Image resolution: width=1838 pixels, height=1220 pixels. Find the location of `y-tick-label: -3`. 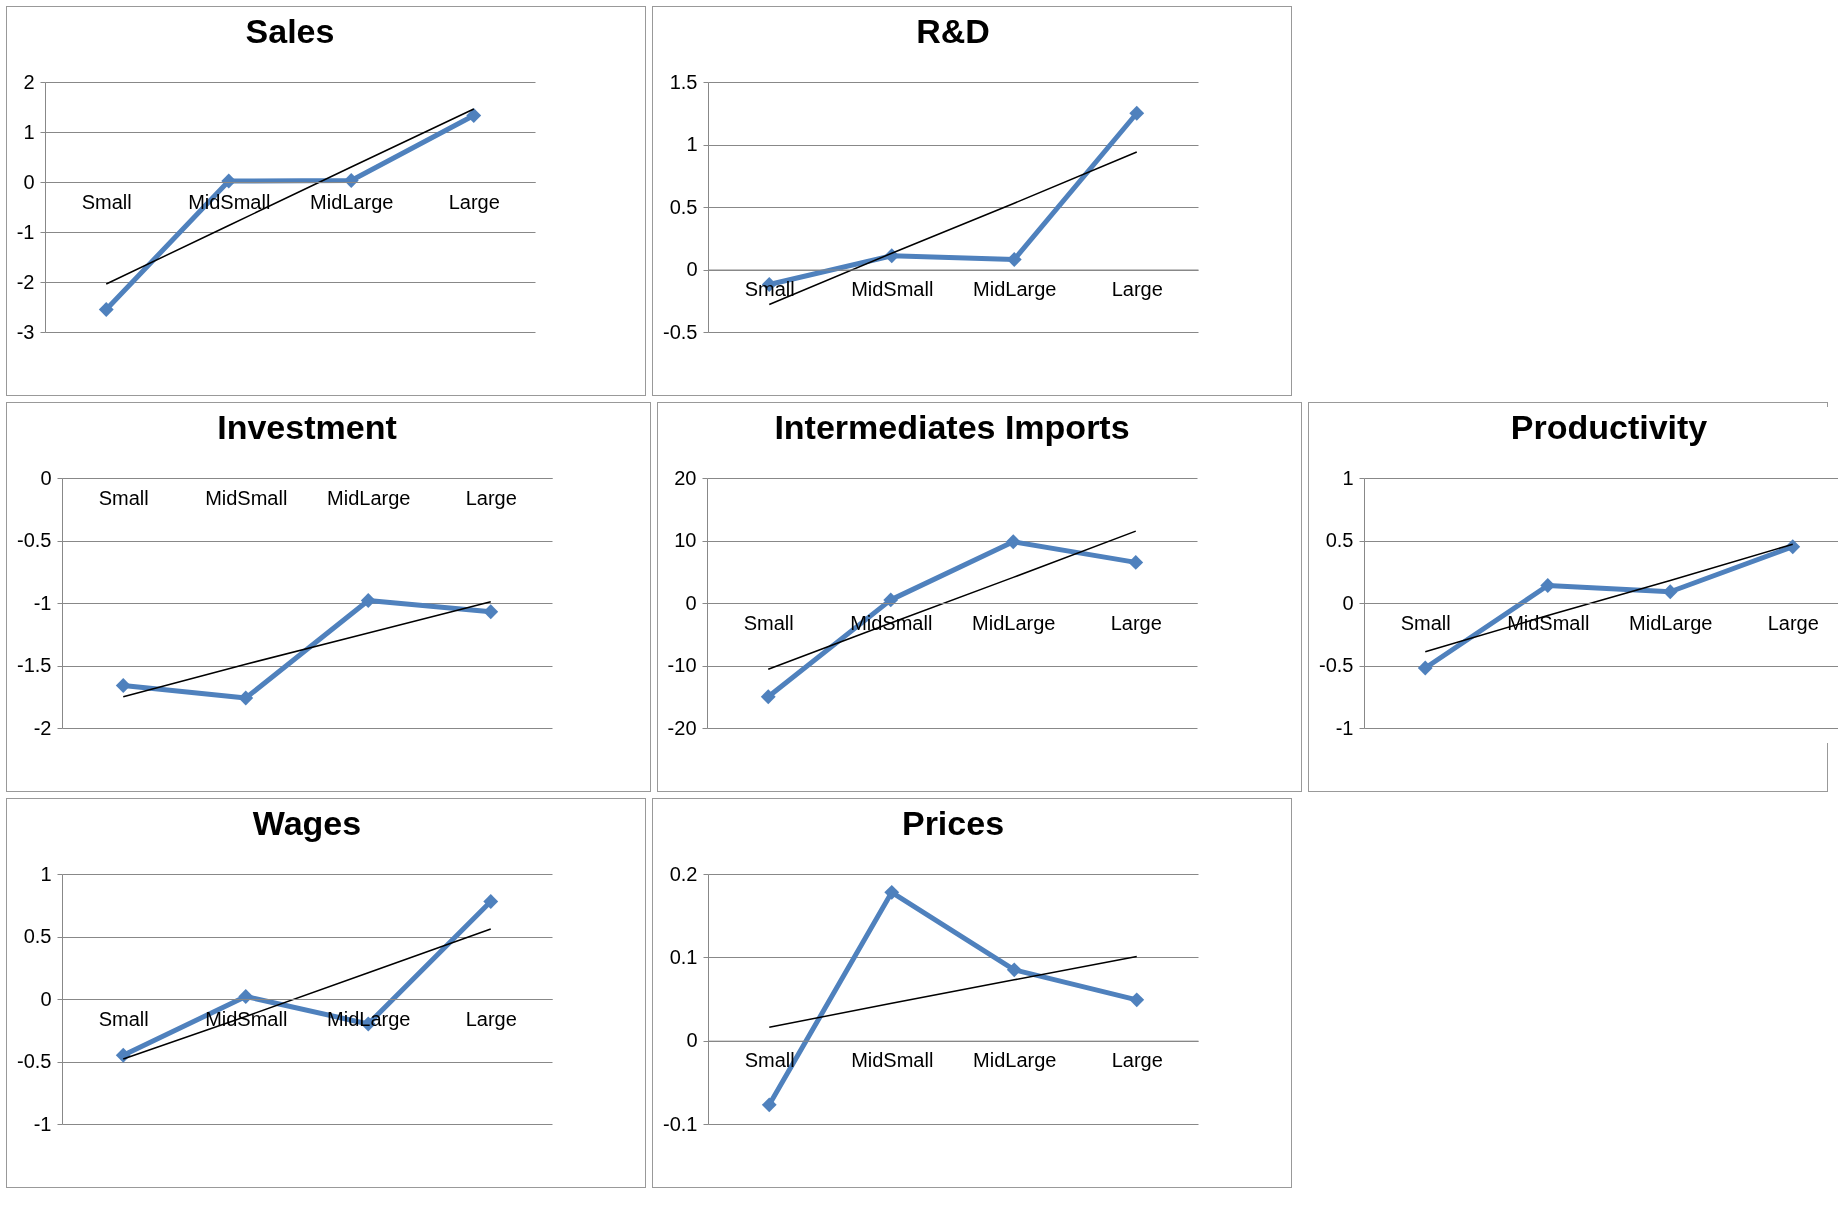

y-tick-label: -3 is located at coordinates (25, 331).